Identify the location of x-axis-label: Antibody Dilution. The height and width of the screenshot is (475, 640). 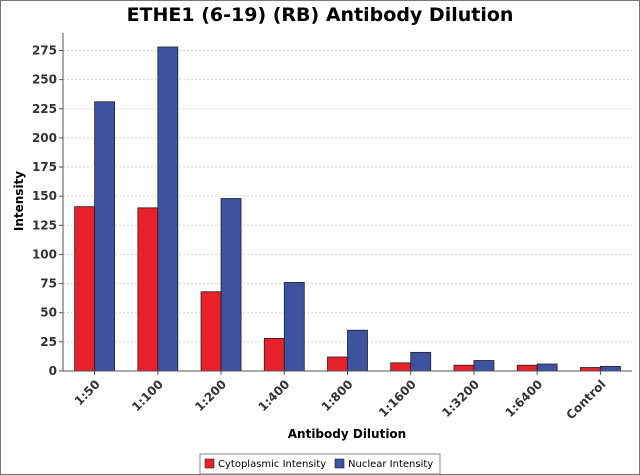
(347, 434).